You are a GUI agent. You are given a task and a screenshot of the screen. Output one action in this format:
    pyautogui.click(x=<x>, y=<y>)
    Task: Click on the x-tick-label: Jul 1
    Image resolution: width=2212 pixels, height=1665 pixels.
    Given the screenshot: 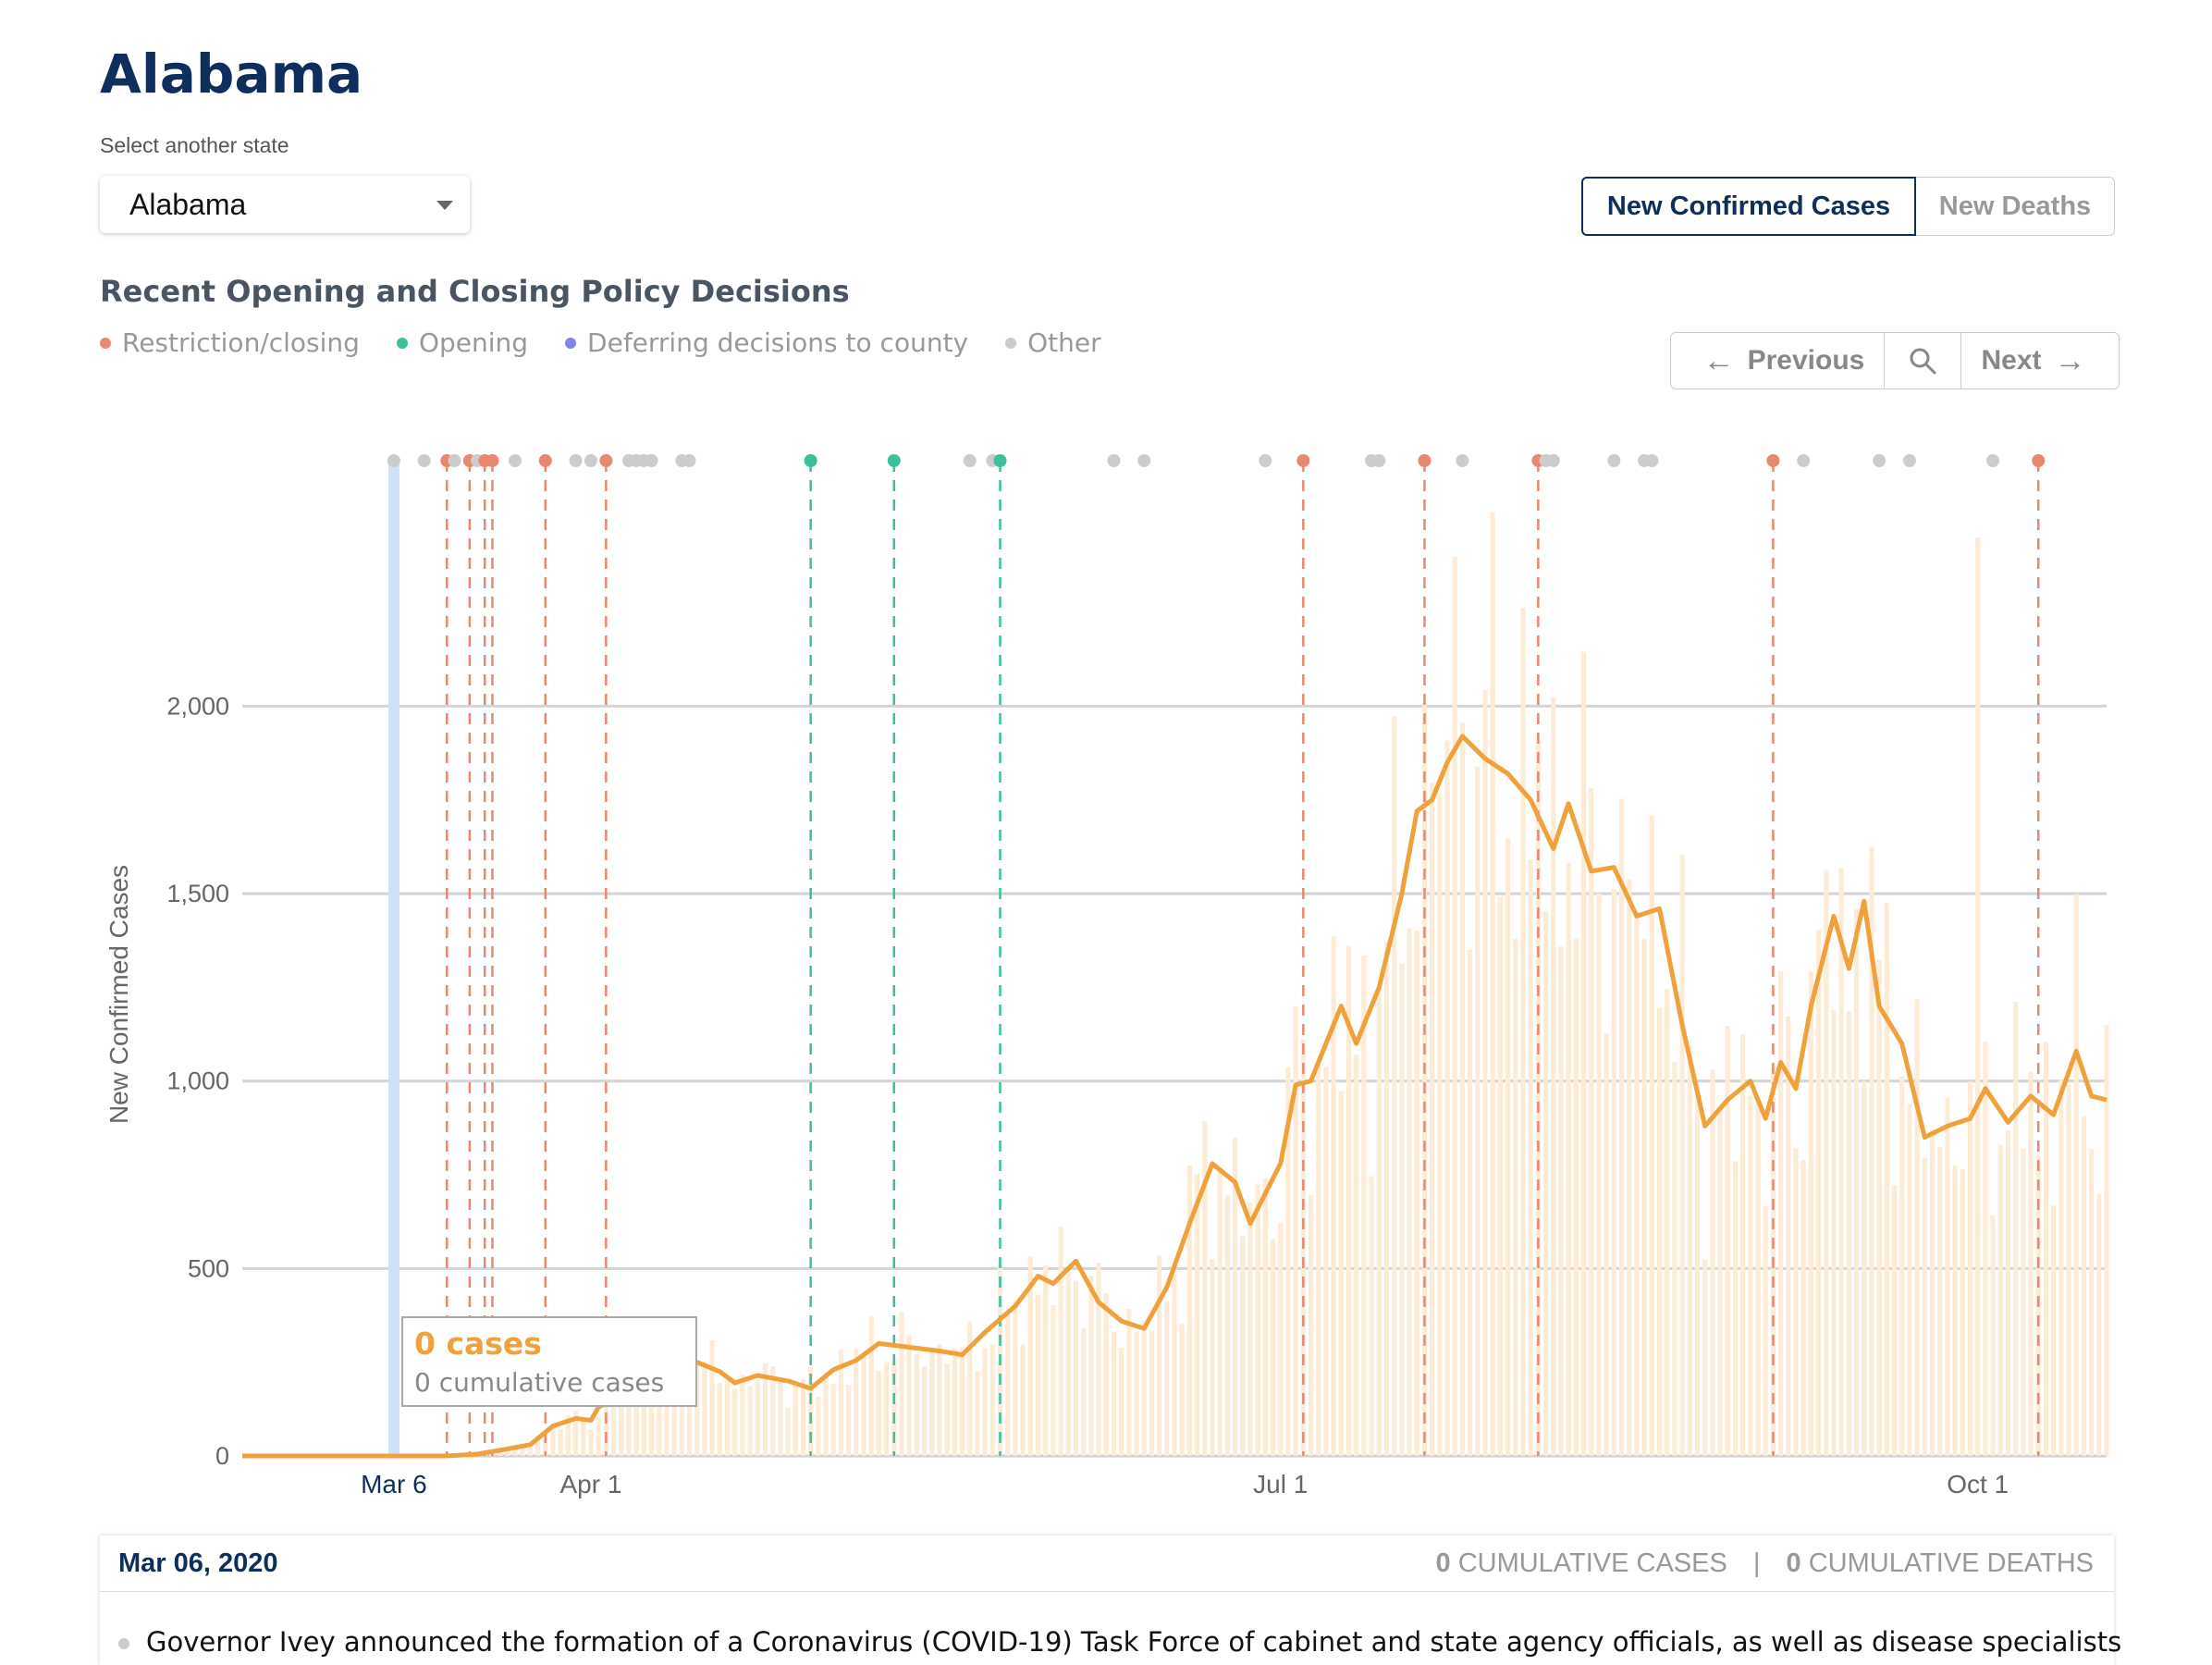 What is the action you would take?
    pyautogui.click(x=1281, y=1484)
    